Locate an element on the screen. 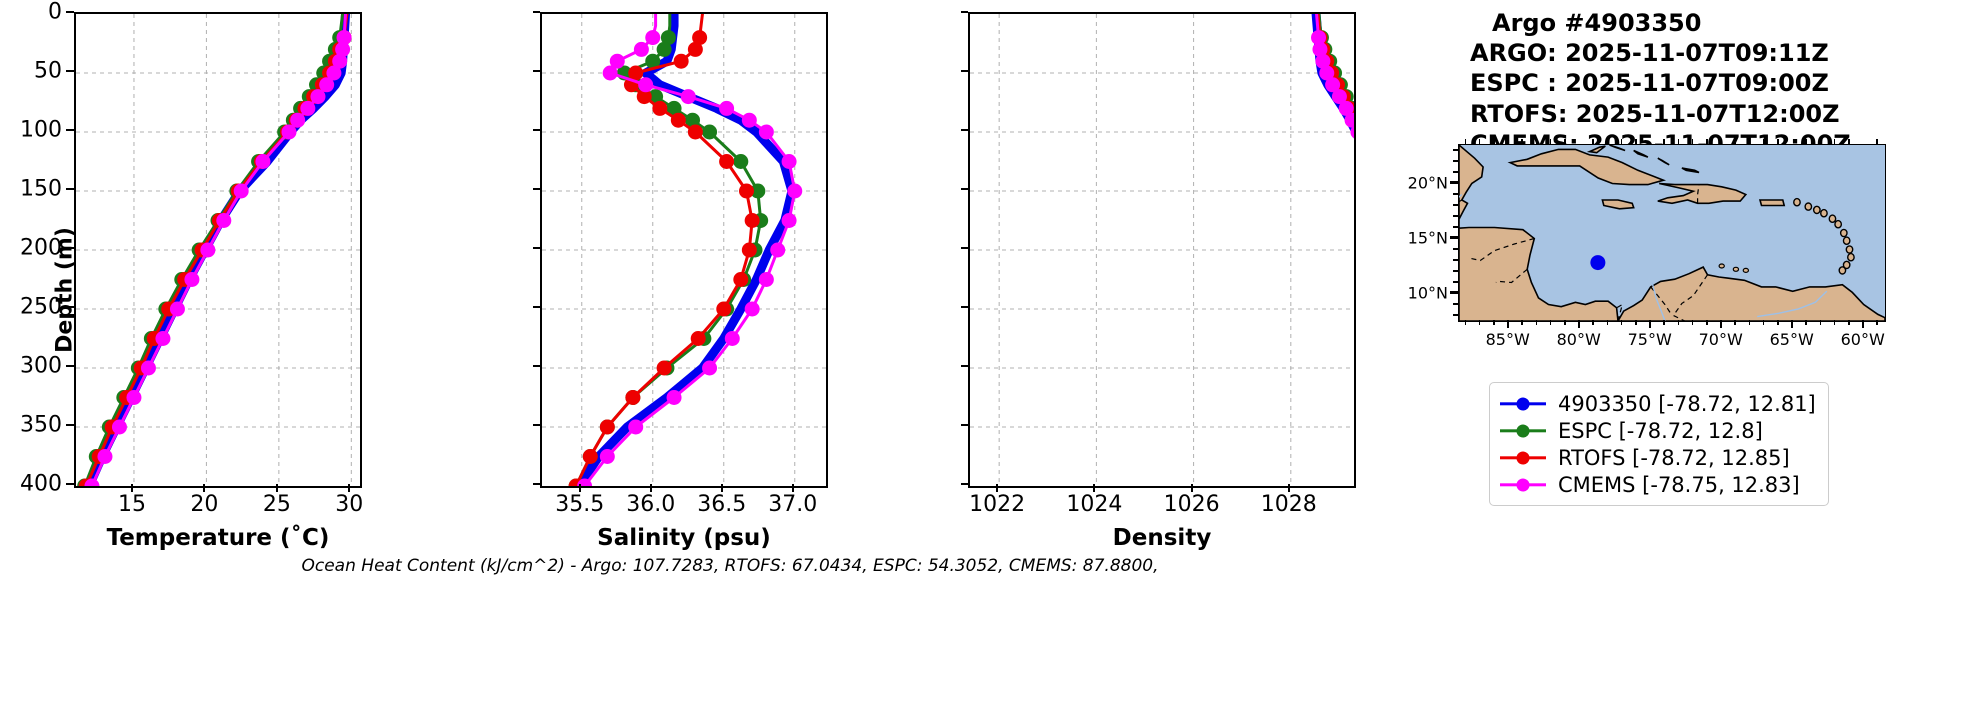  x-tick-label: 37.0 is located at coordinates (793, 504).